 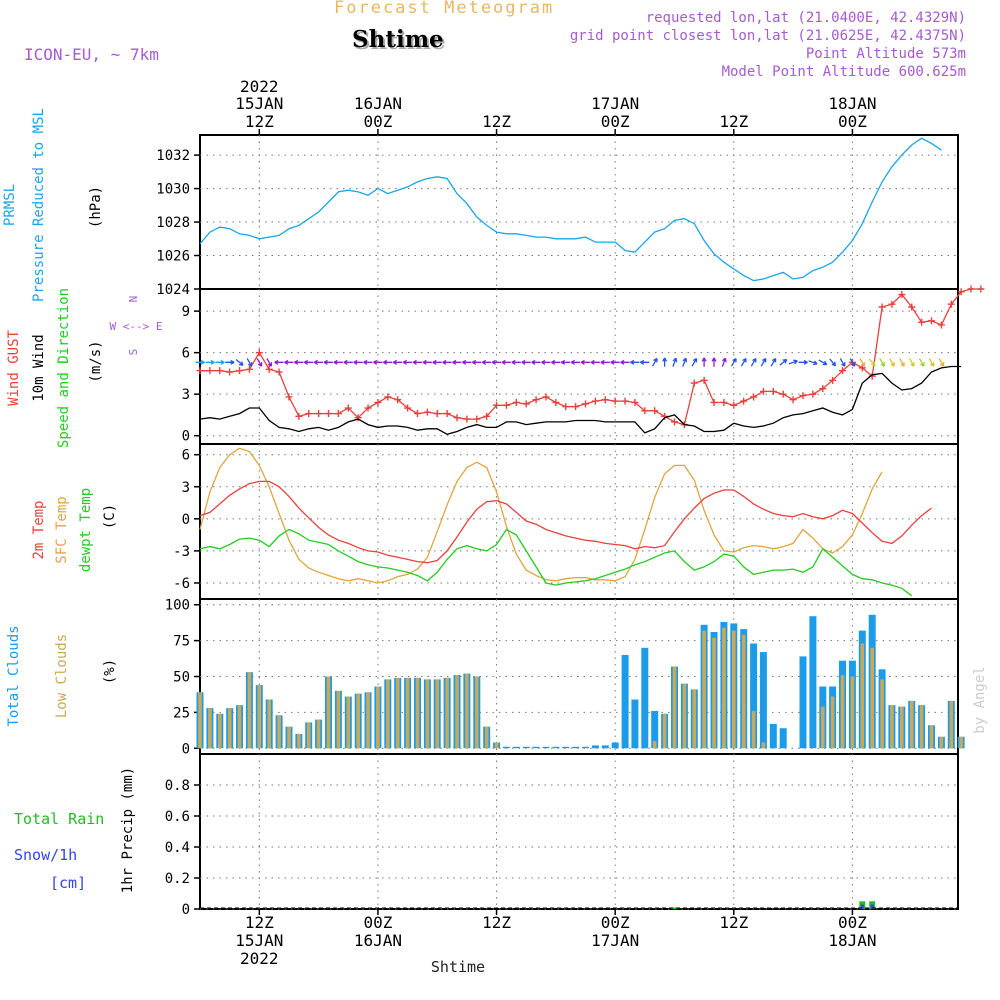 What do you see at coordinates (458, 967) in the screenshot?
I see `footer-location: Shtime` at bounding box center [458, 967].